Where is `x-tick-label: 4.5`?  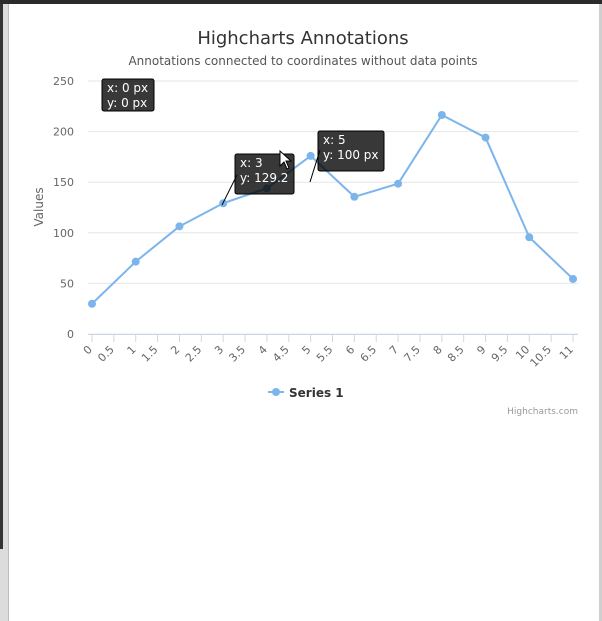
x-tick-label: 4.5 is located at coordinates (281, 354).